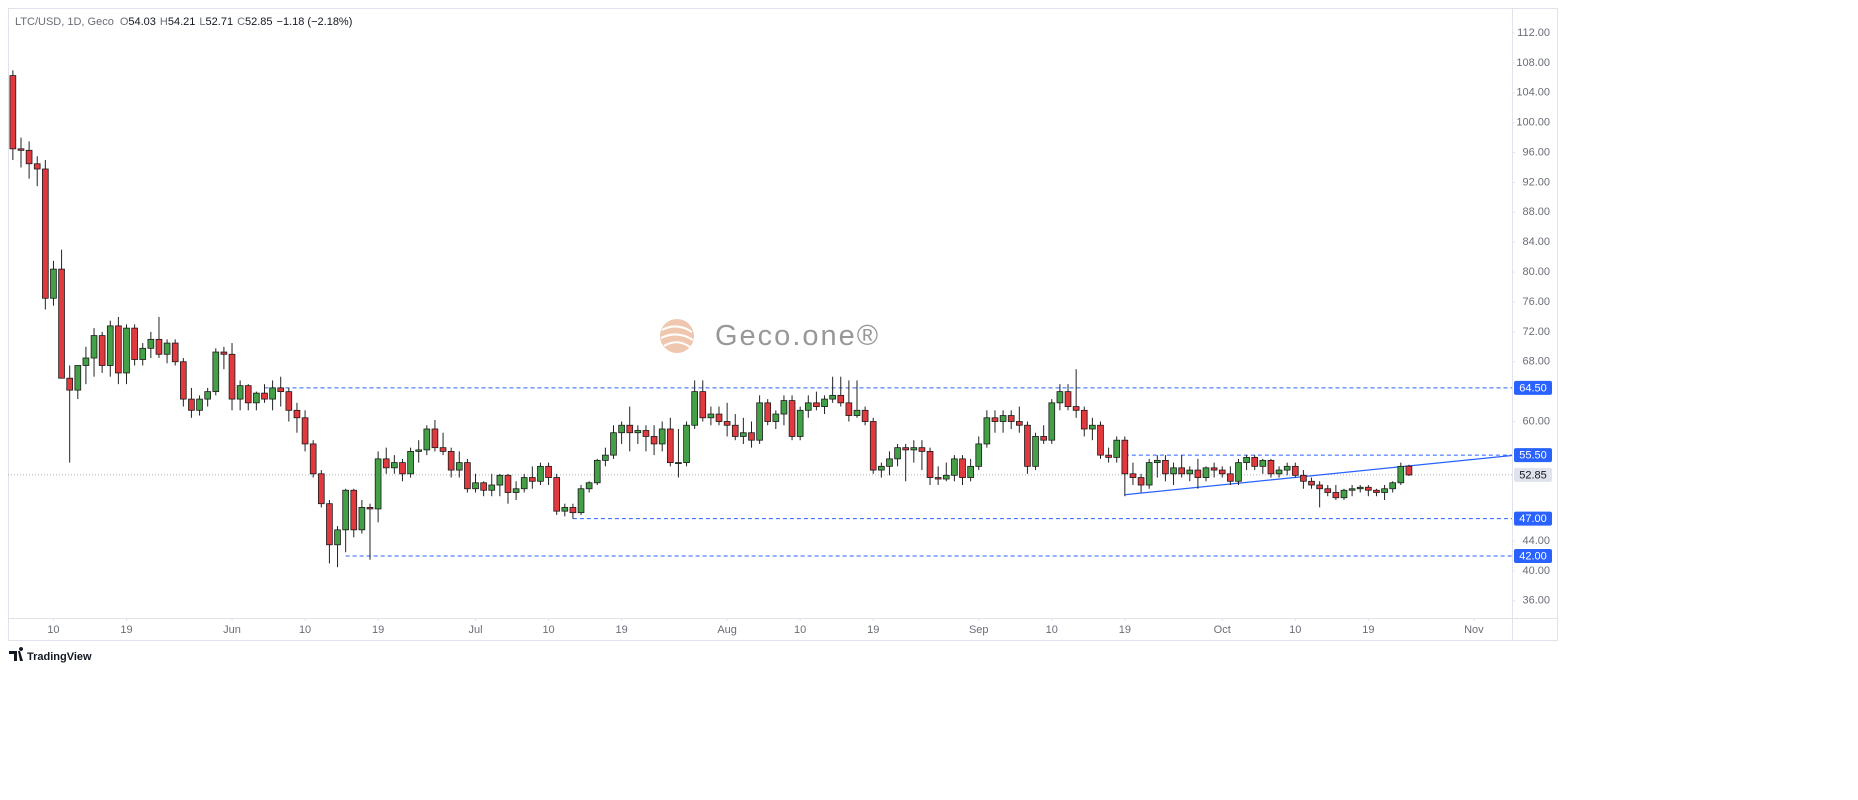  I want to click on symbol: LTC/USD, 1D, Geco, so click(64, 22).